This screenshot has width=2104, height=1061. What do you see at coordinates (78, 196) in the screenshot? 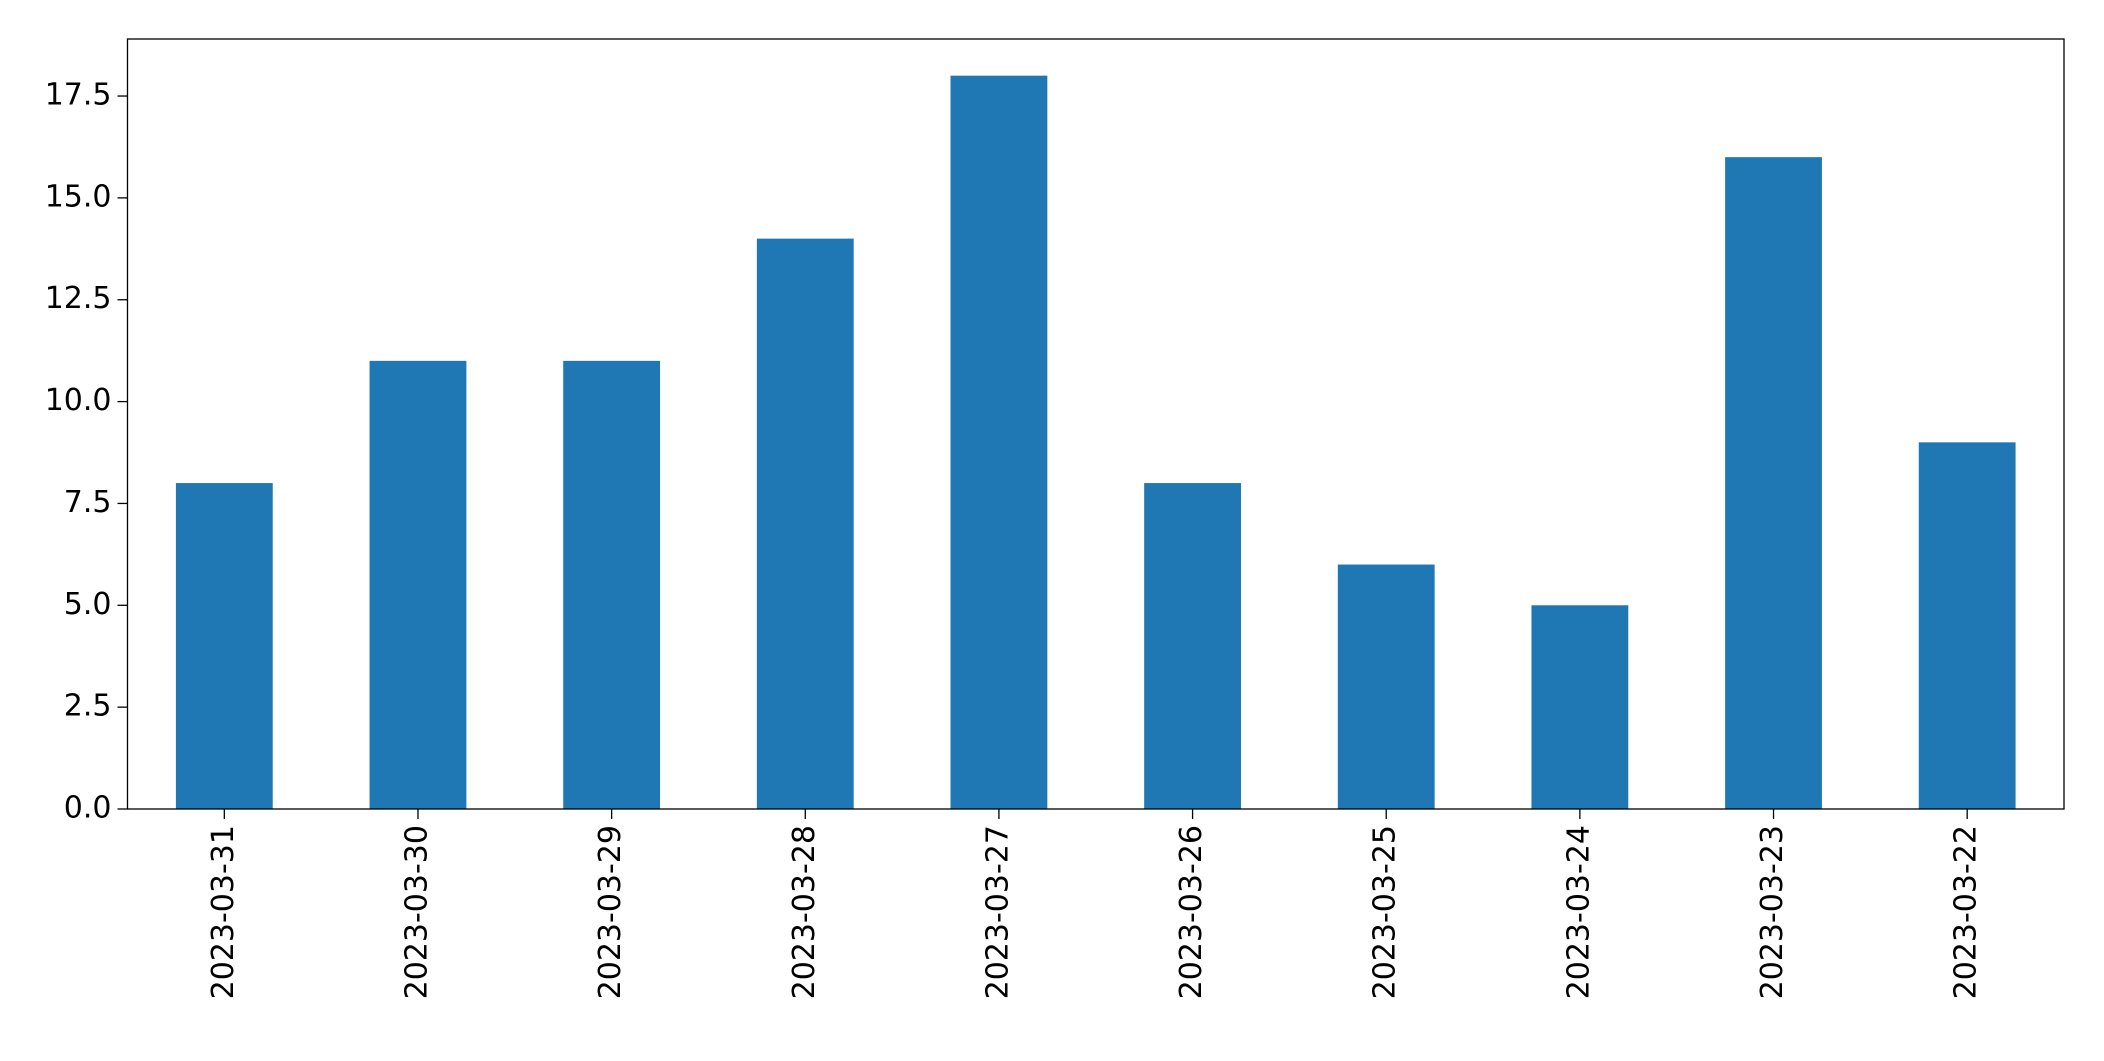
I see `y-tick-label: 15.0` at bounding box center [78, 196].